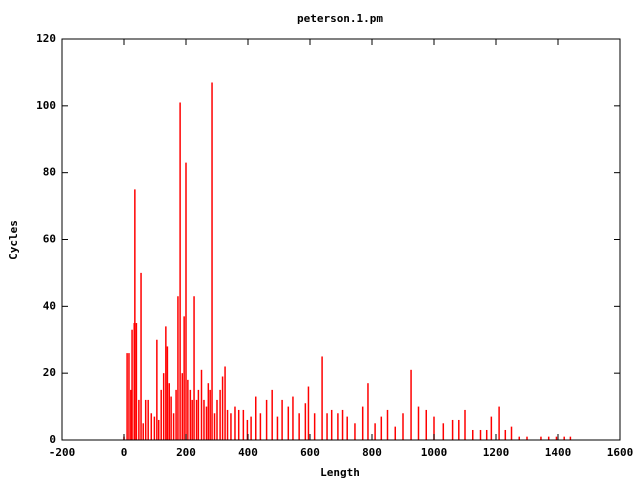 Image resolution: width=640 pixels, height=480 pixels. What do you see at coordinates (124, 452) in the screenshot?
I see `x-tick-label: 0` at bounding box center [124, 452].